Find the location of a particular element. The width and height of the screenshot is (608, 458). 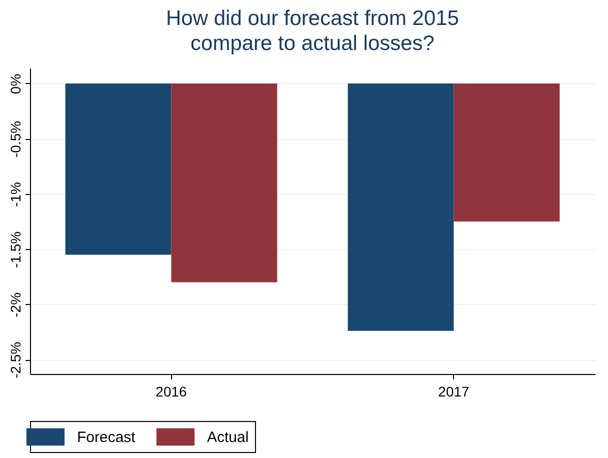

legend-label: Forecast is located at coordinates (106, 437).